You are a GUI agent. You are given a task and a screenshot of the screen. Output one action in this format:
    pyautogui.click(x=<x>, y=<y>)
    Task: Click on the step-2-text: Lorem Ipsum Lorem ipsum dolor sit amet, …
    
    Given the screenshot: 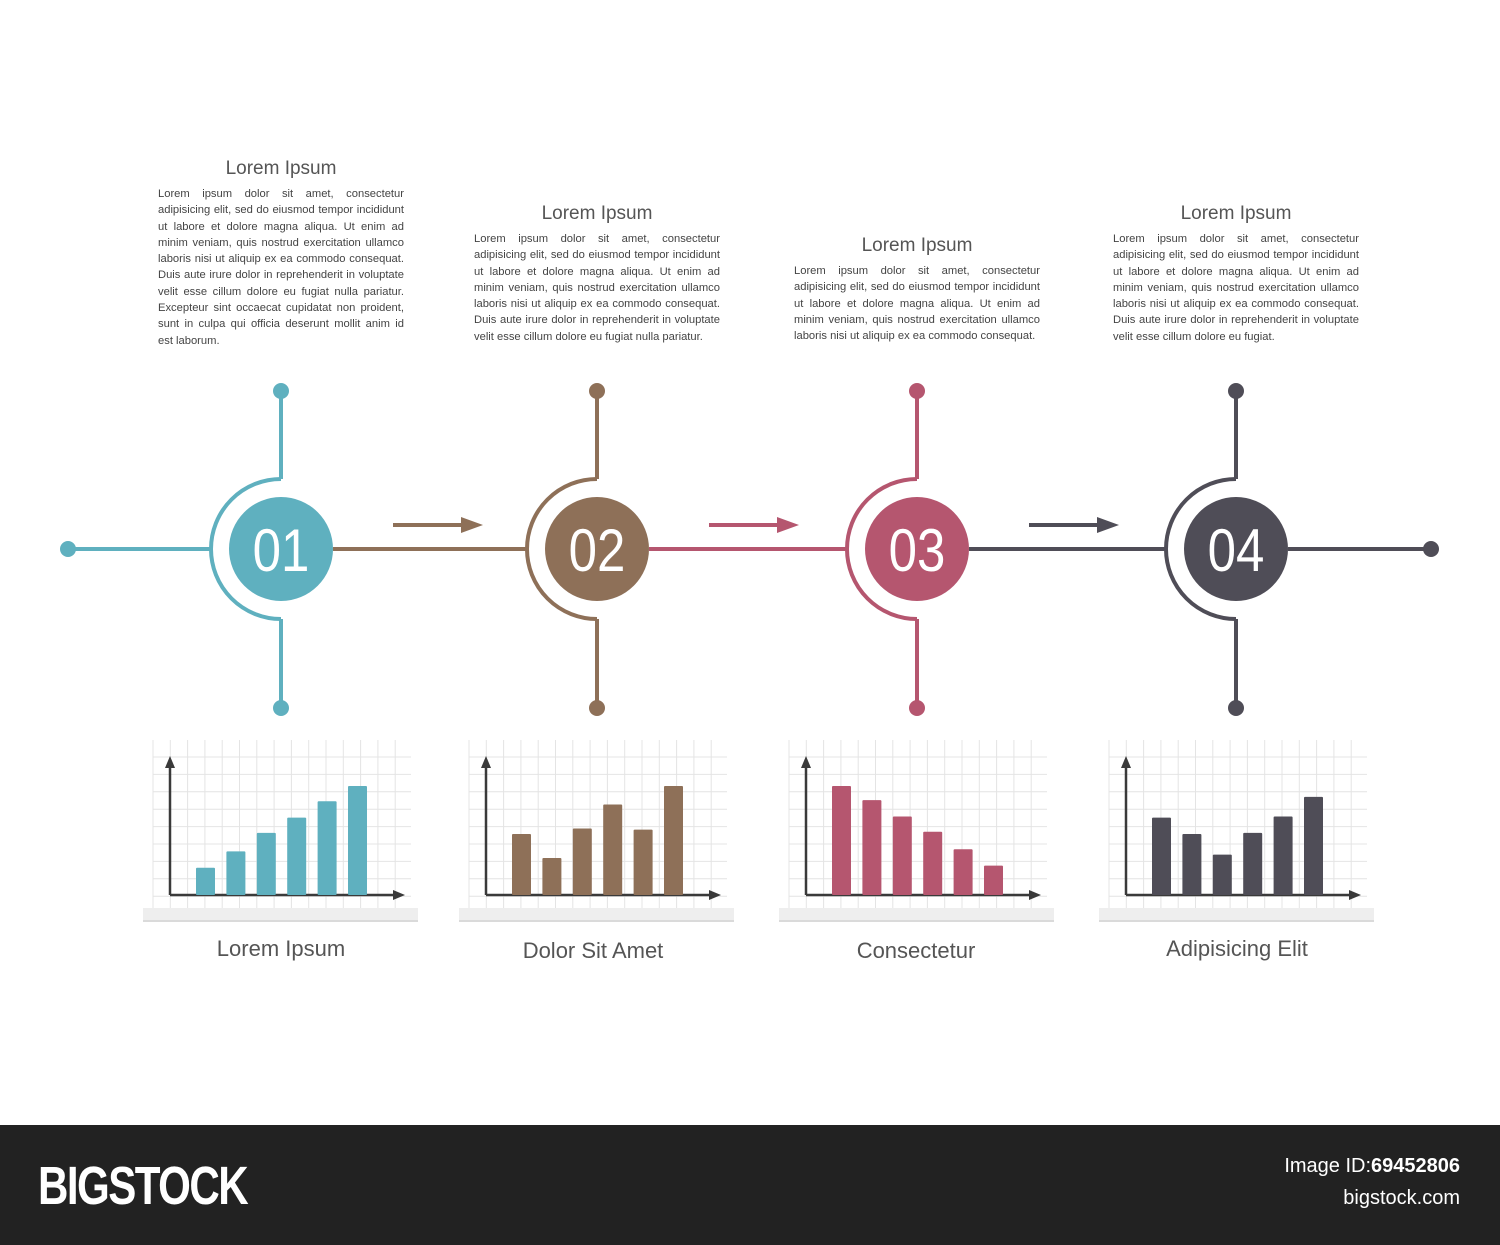 What is the action you would take?
    pyautogui.click(x=597, y=274)
    